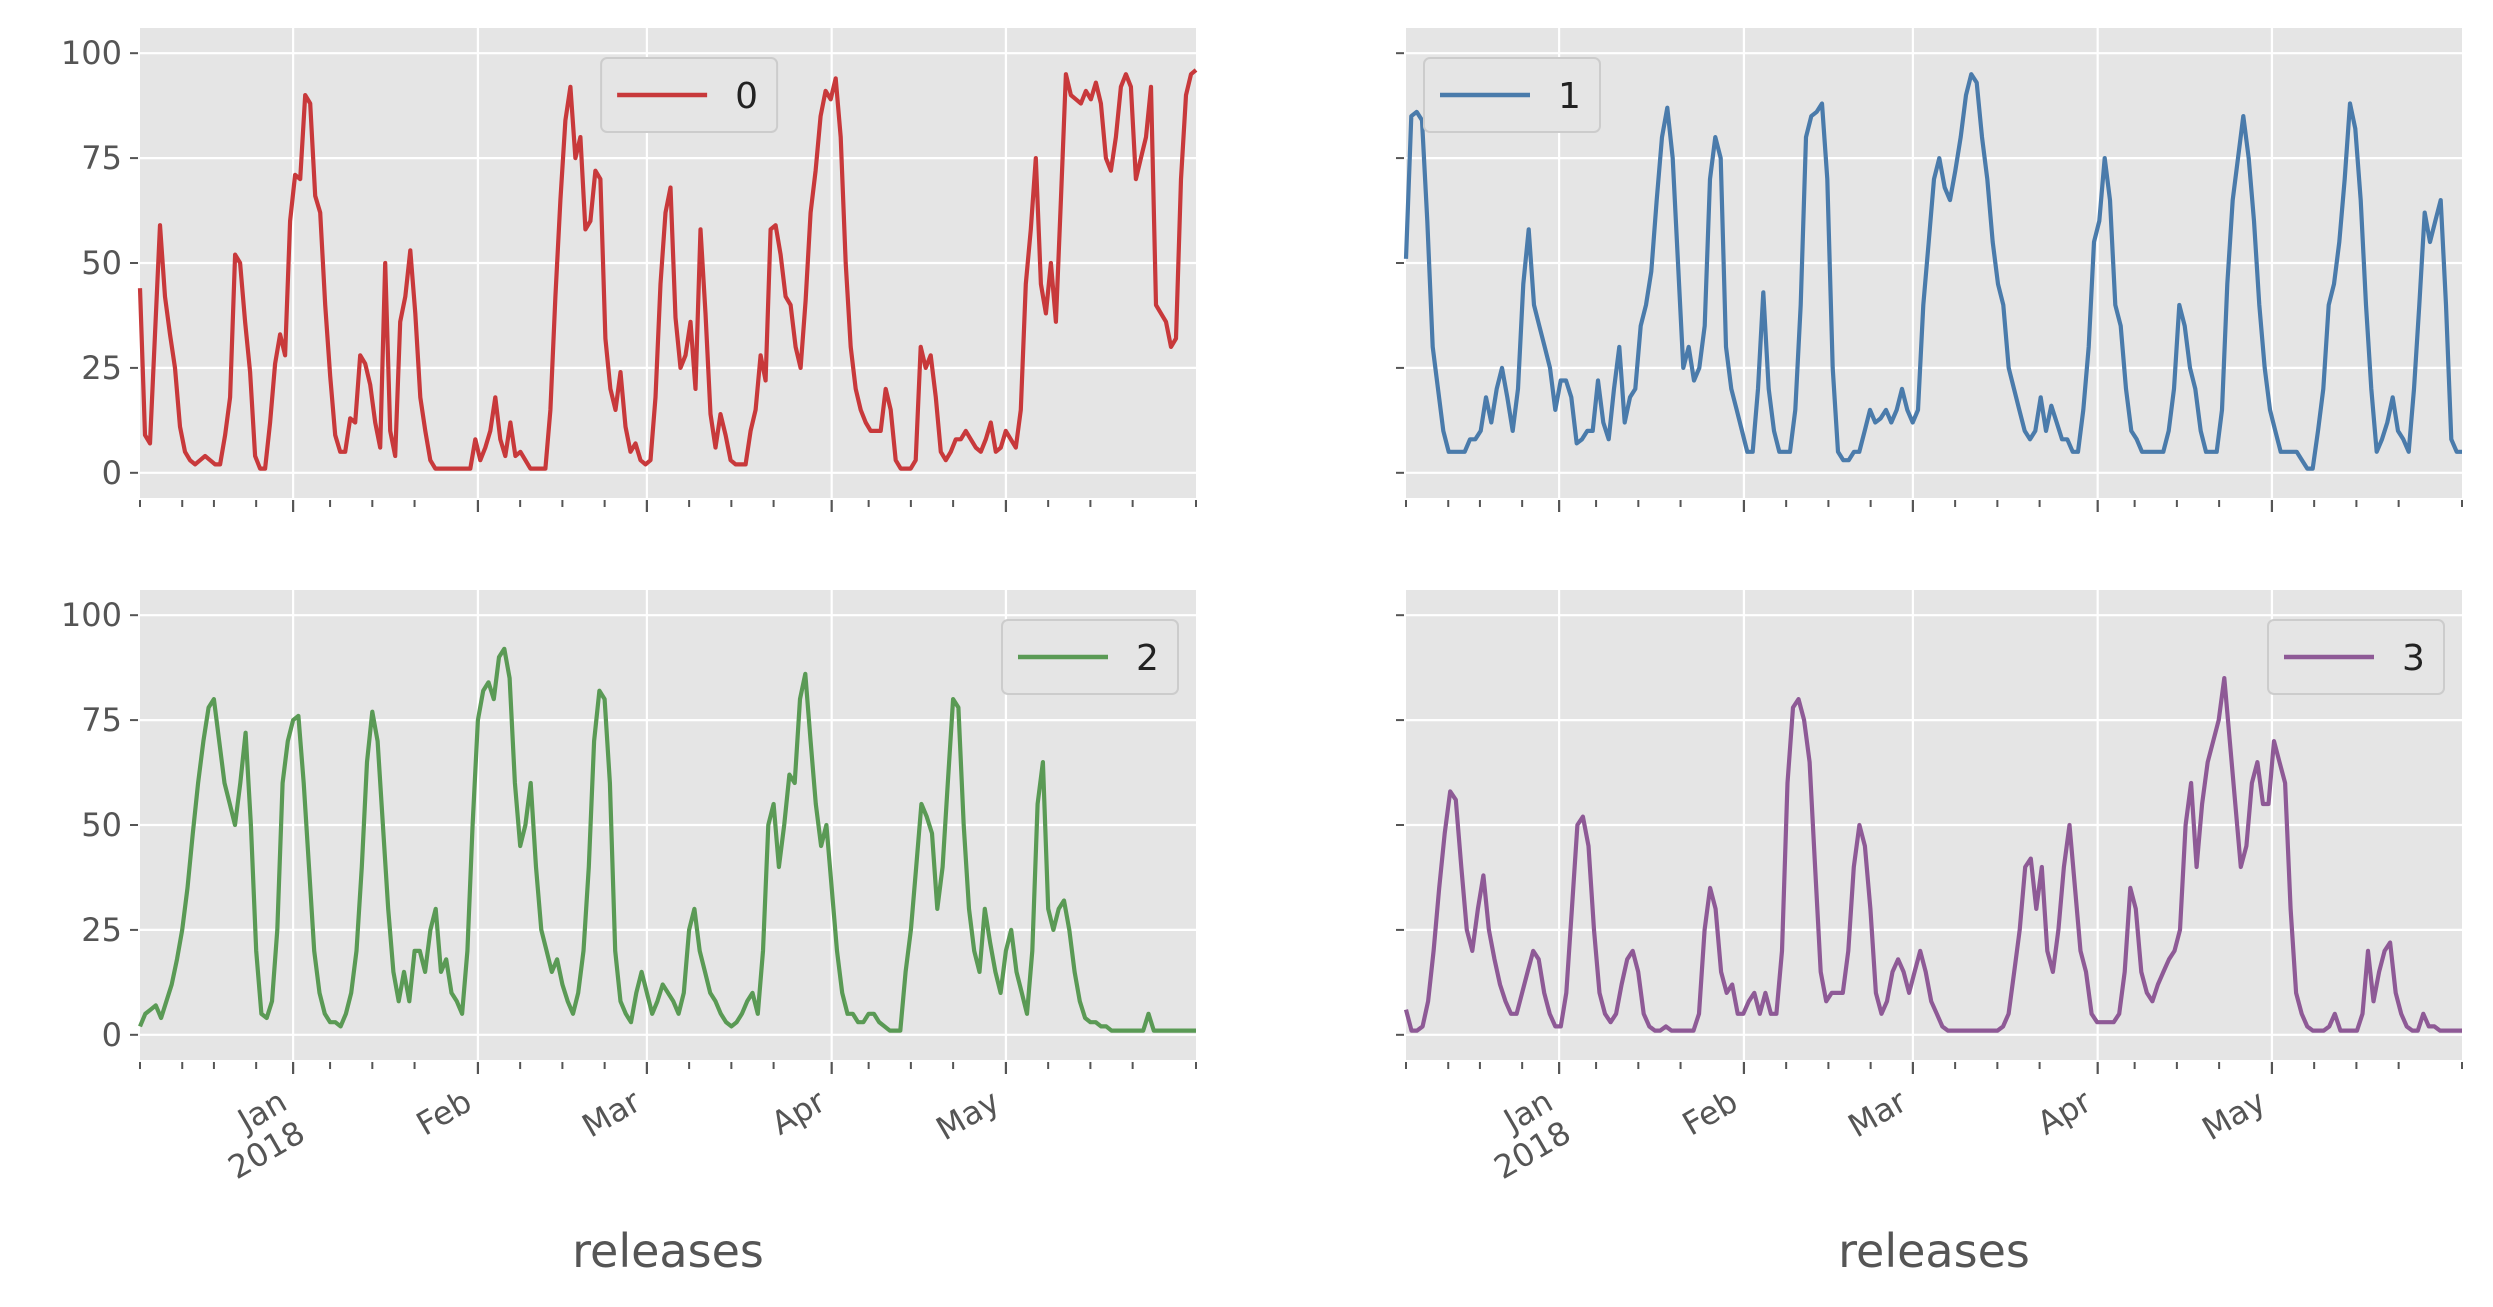 This screenshot has height=1307, width=2493. I want to click on legend: 2, so click(1090, 657).